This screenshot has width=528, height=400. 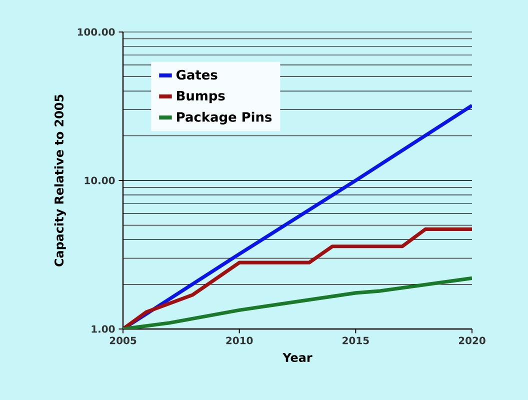 What do you see at coordinates (197, 75) in the screenshot?
I see `legend-label: Gates` at bounding box center [197, 75].